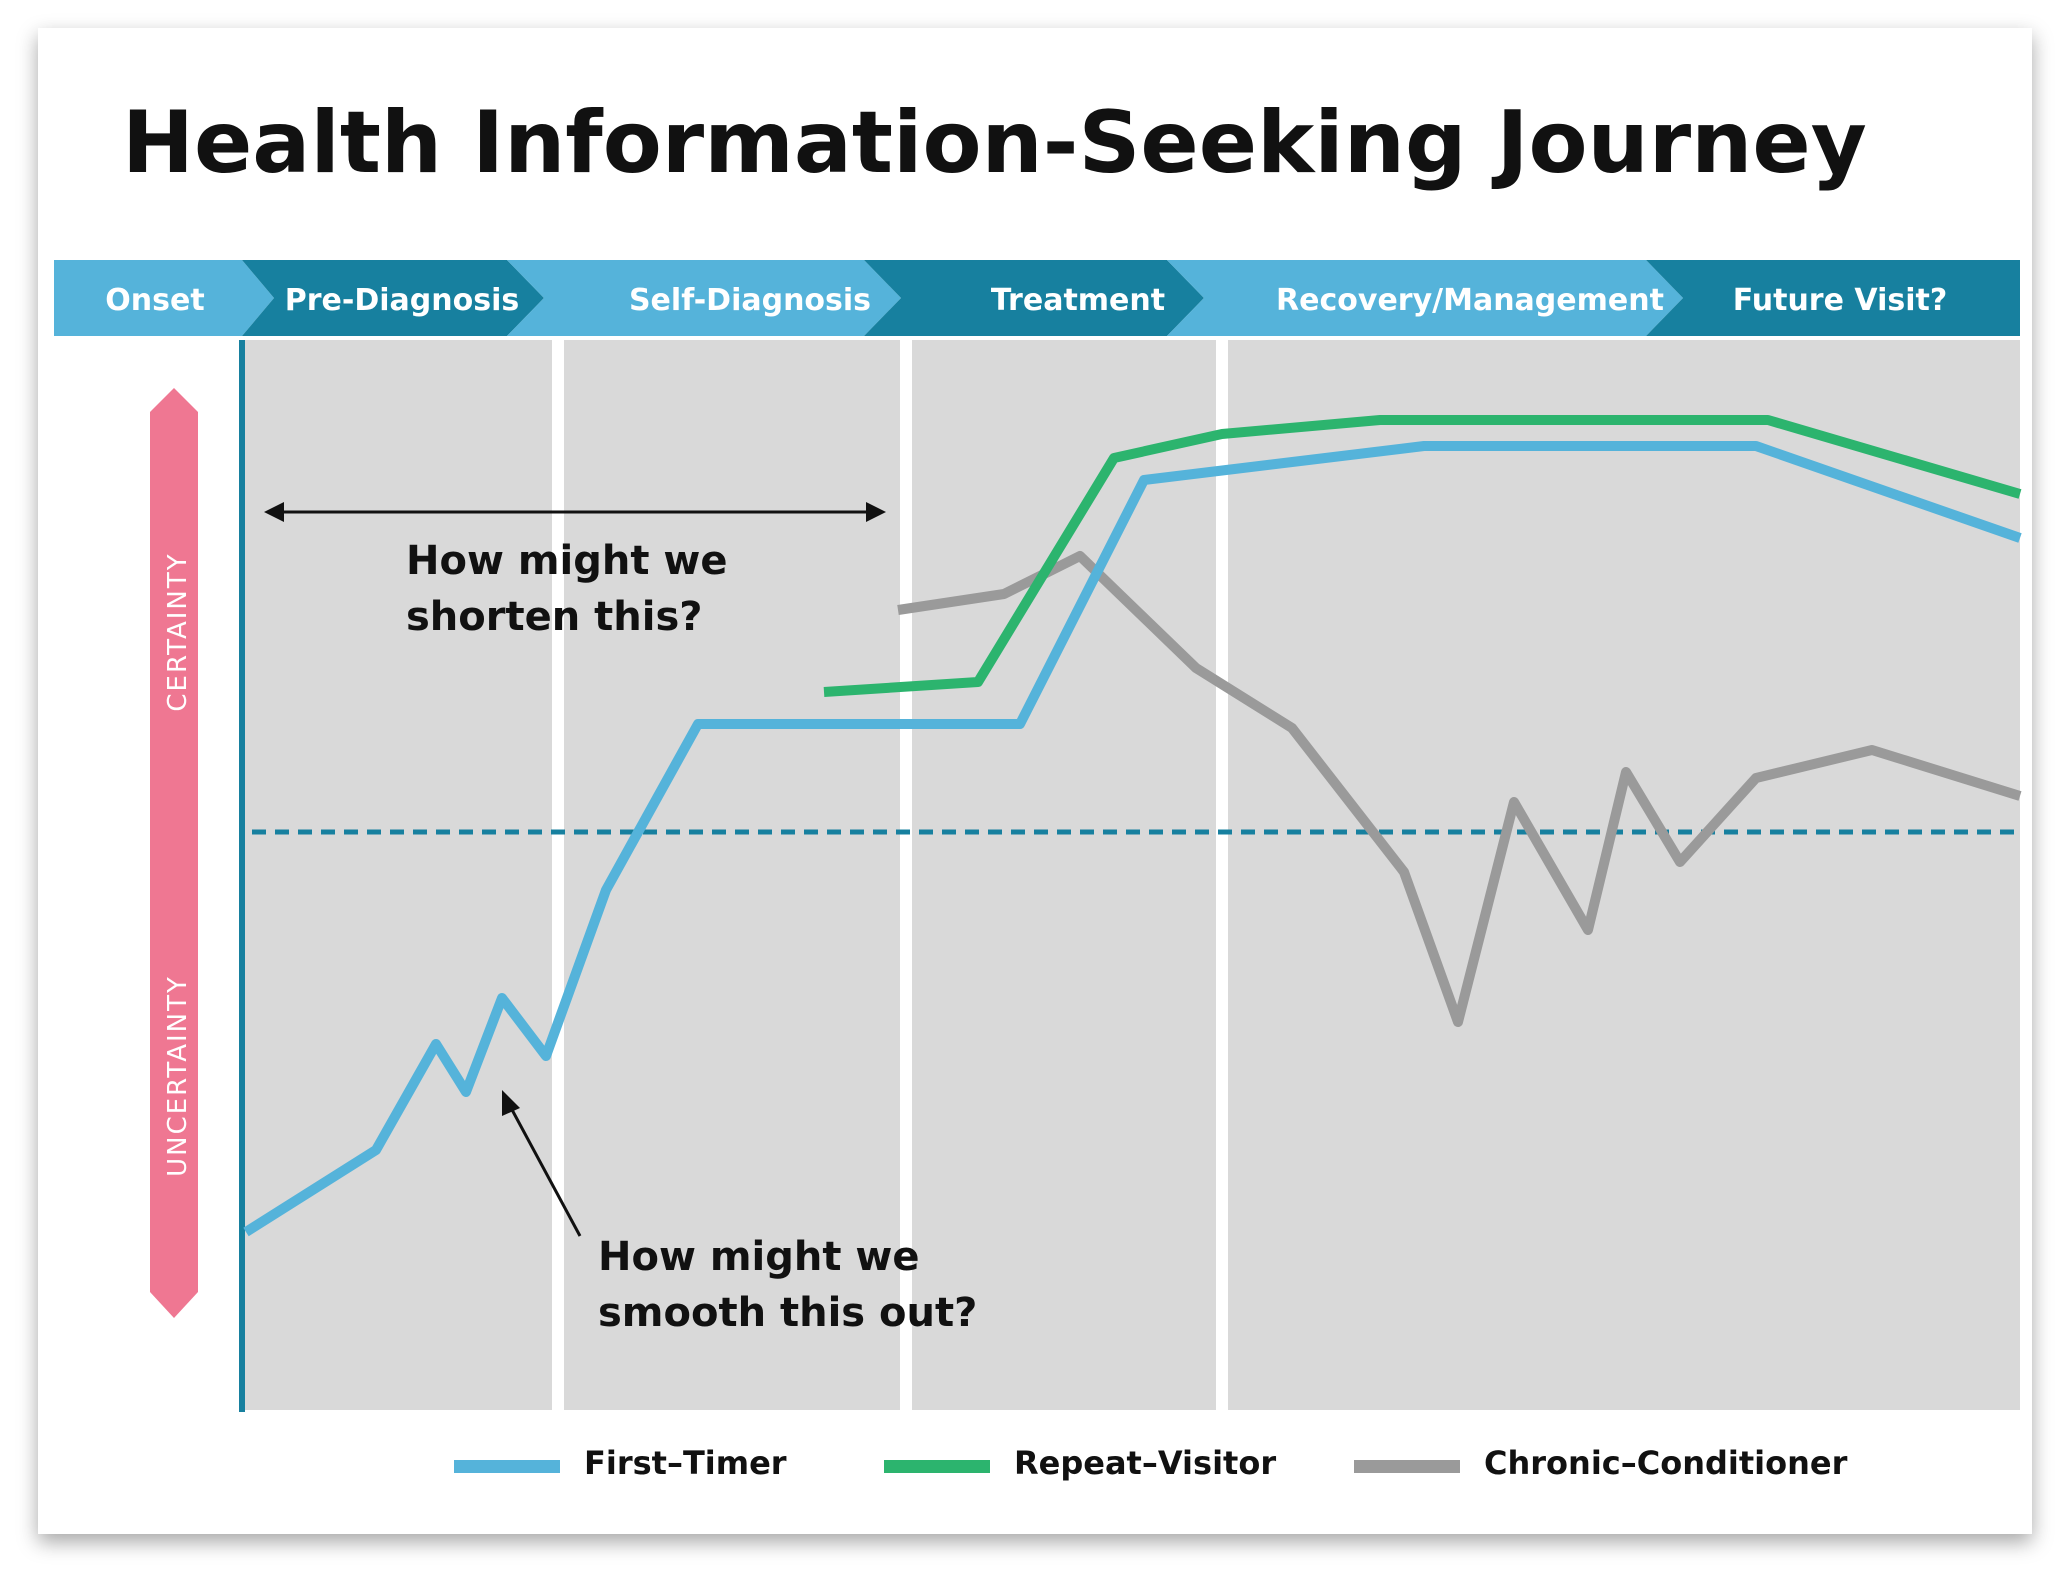 This screenshot has height=1576, width=2070. I want to click on stage-self-diagnosis-bg, so click(704, 298).